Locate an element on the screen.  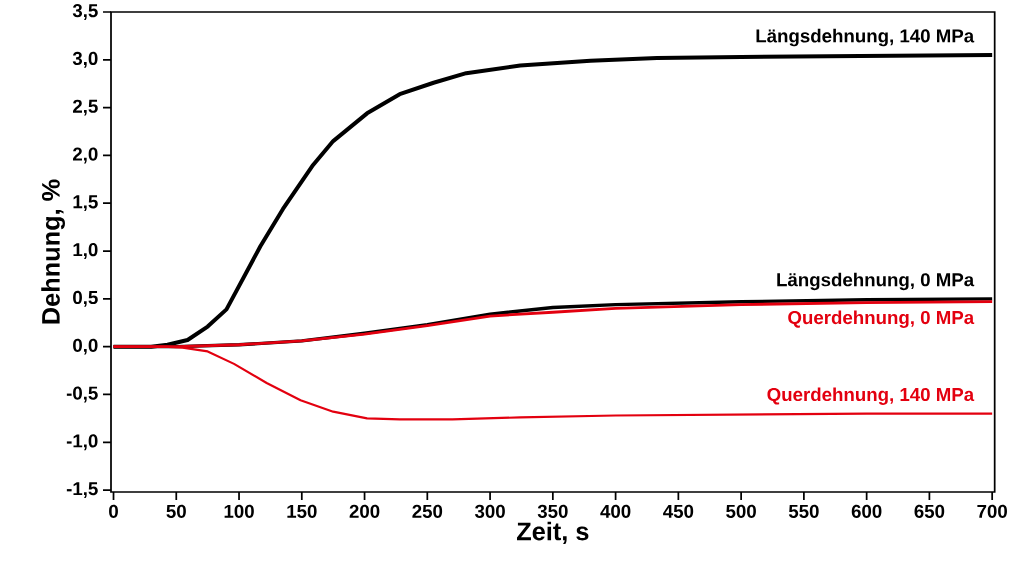
series-label: Längsdehnung, 140 MPa is located at coordinates (865, 37).